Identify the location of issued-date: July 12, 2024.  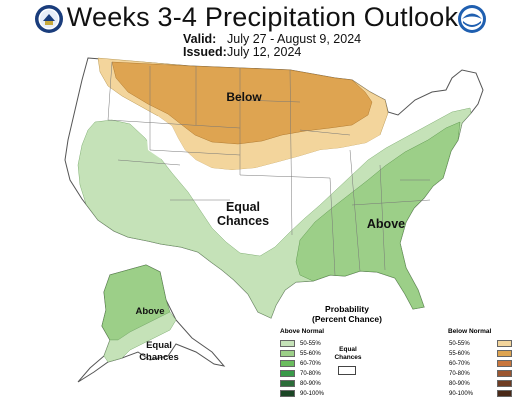
(264, 52).